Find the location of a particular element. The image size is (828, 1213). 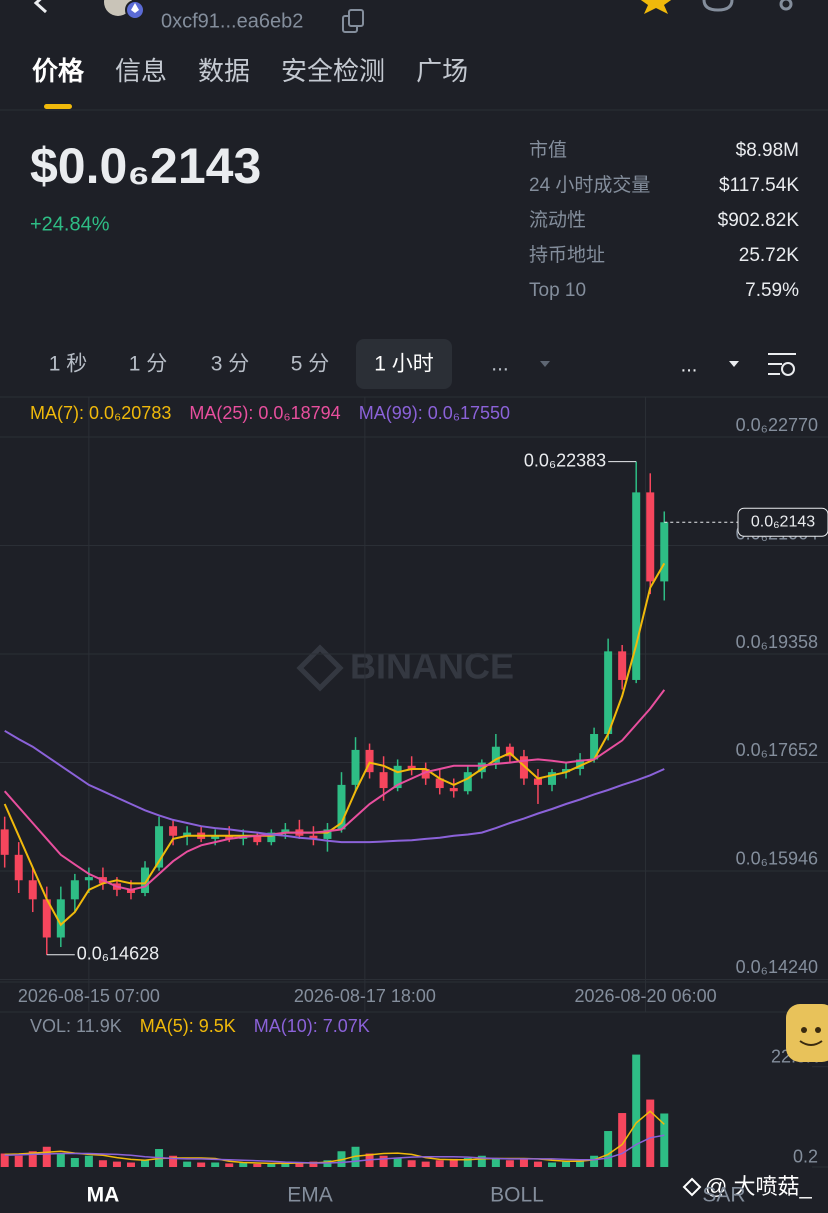

tab: 广场 is located at coordinates (442, 71).